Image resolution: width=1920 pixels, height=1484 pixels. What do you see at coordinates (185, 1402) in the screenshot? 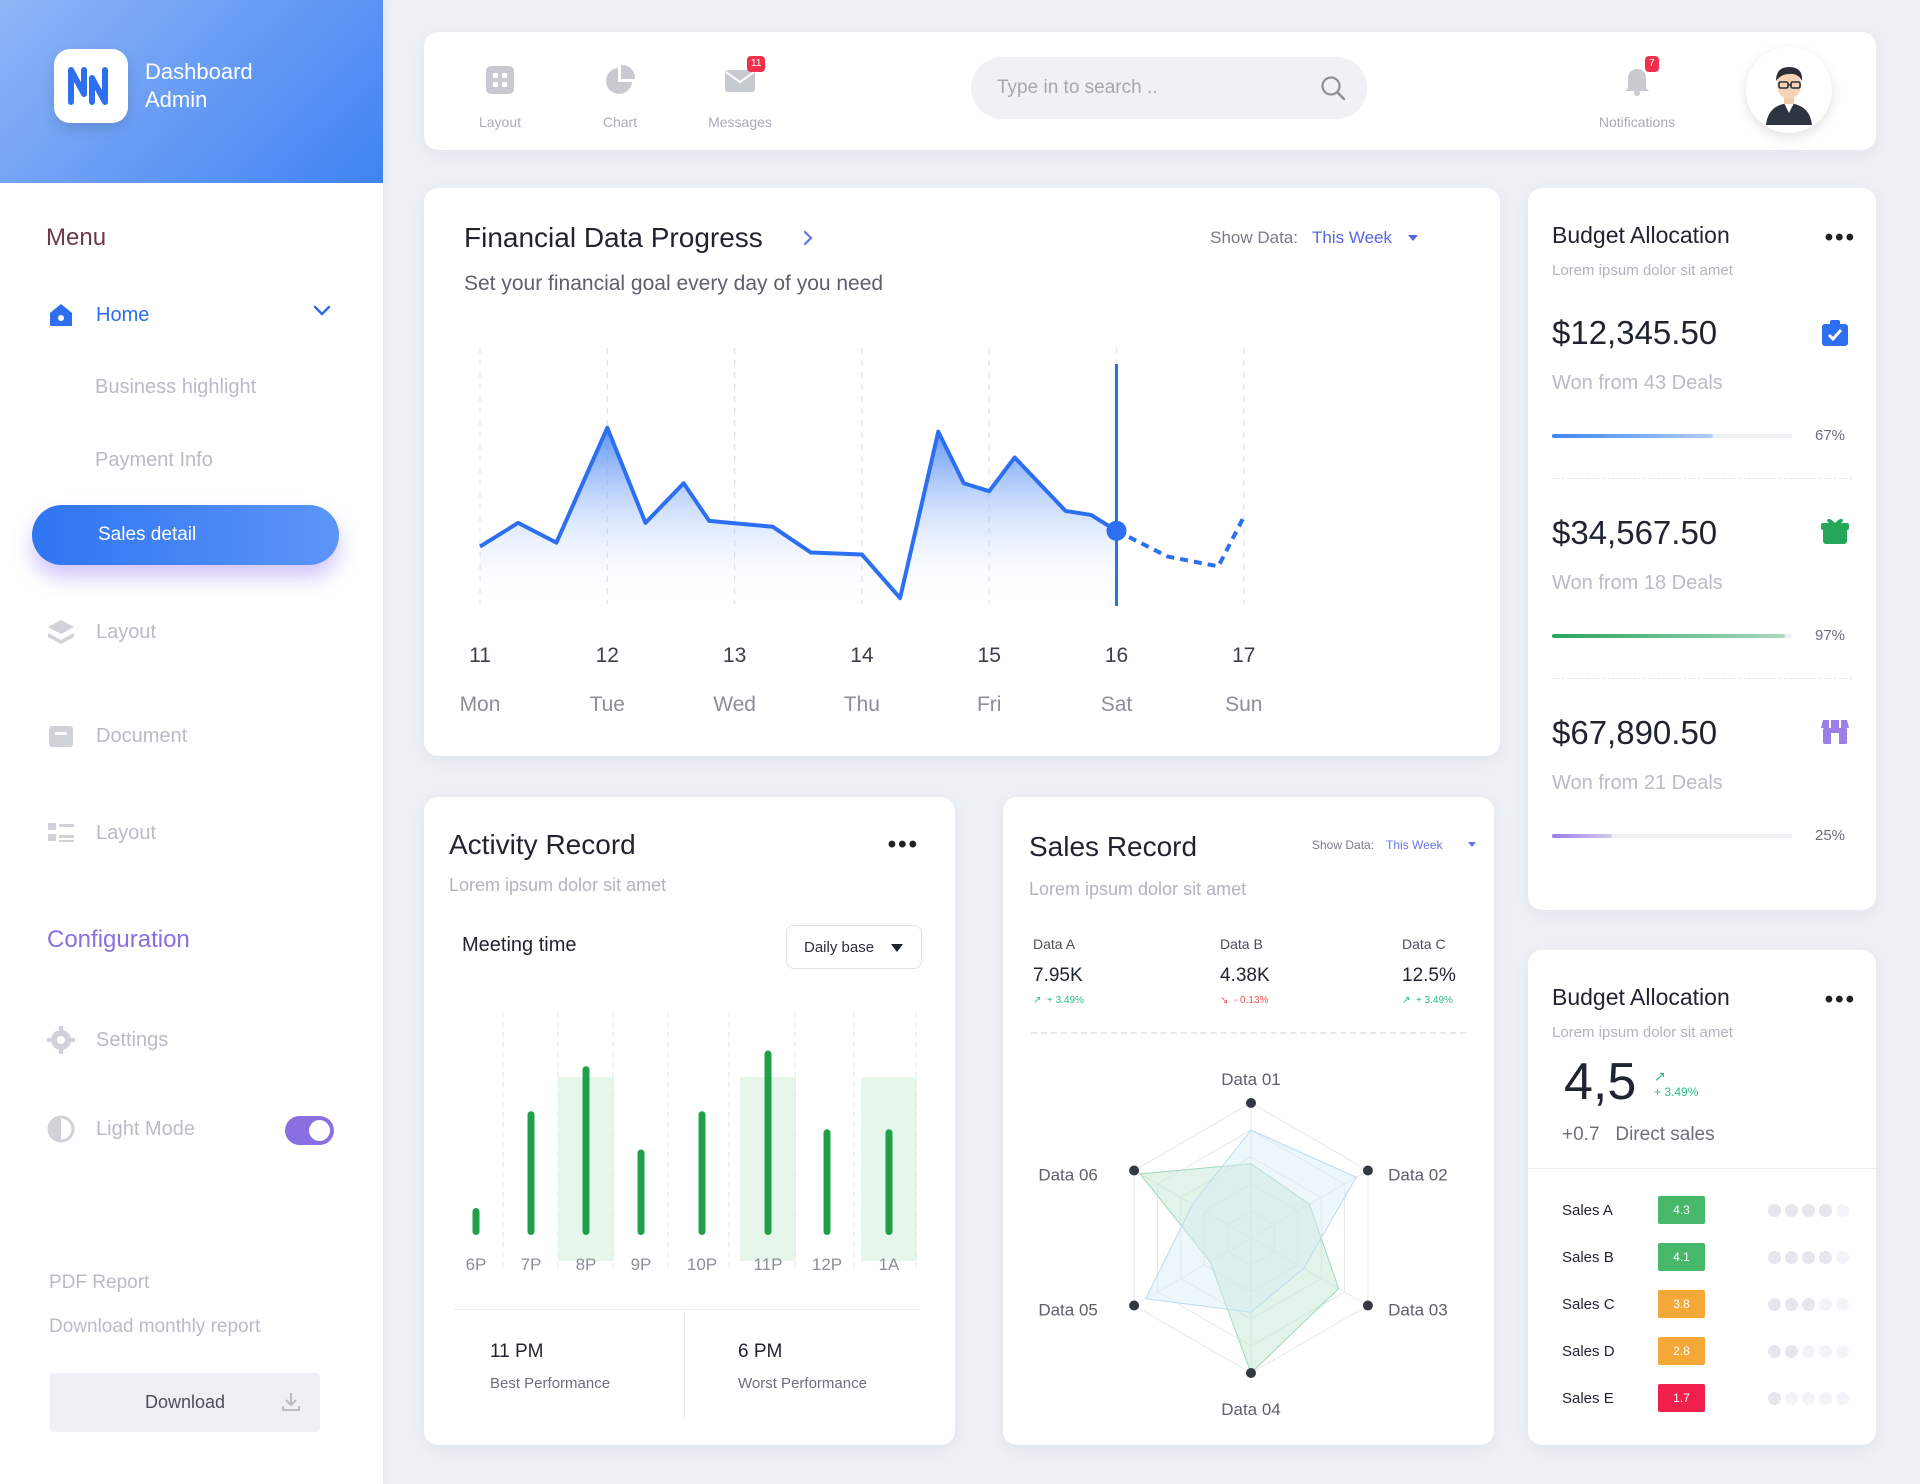
I see `download-button: Download` at bounding box center [185, 1402].